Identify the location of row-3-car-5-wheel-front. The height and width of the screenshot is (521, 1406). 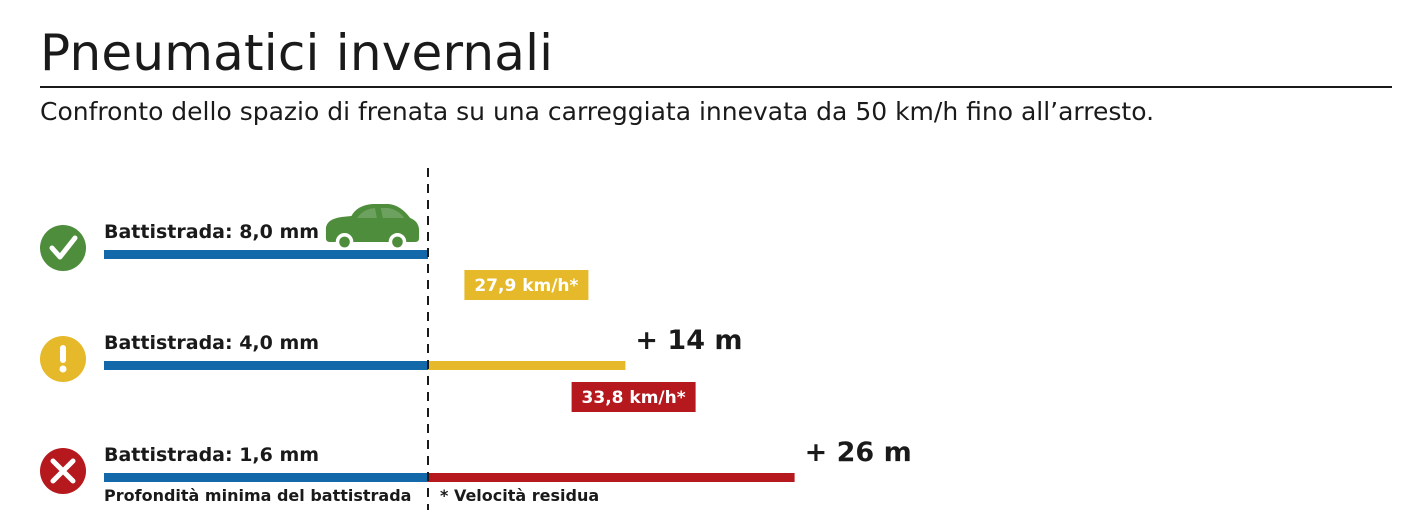
(673, 465).